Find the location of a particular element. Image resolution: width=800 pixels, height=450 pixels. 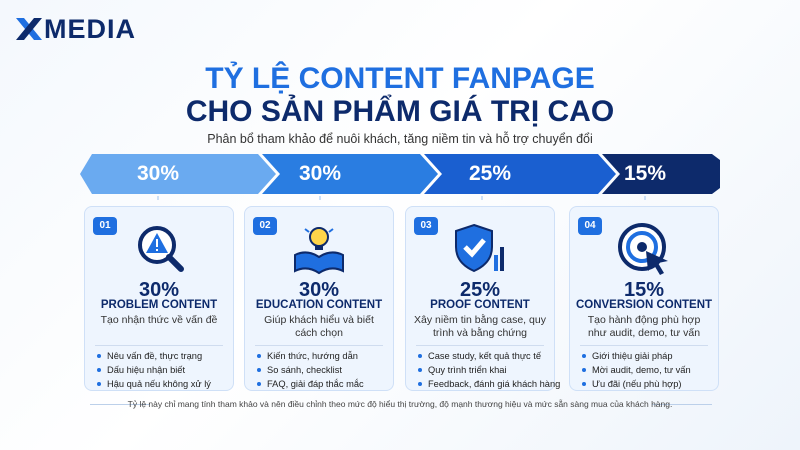

card-title: CONVERSION CONTENT is located at coordinates (644, 305).